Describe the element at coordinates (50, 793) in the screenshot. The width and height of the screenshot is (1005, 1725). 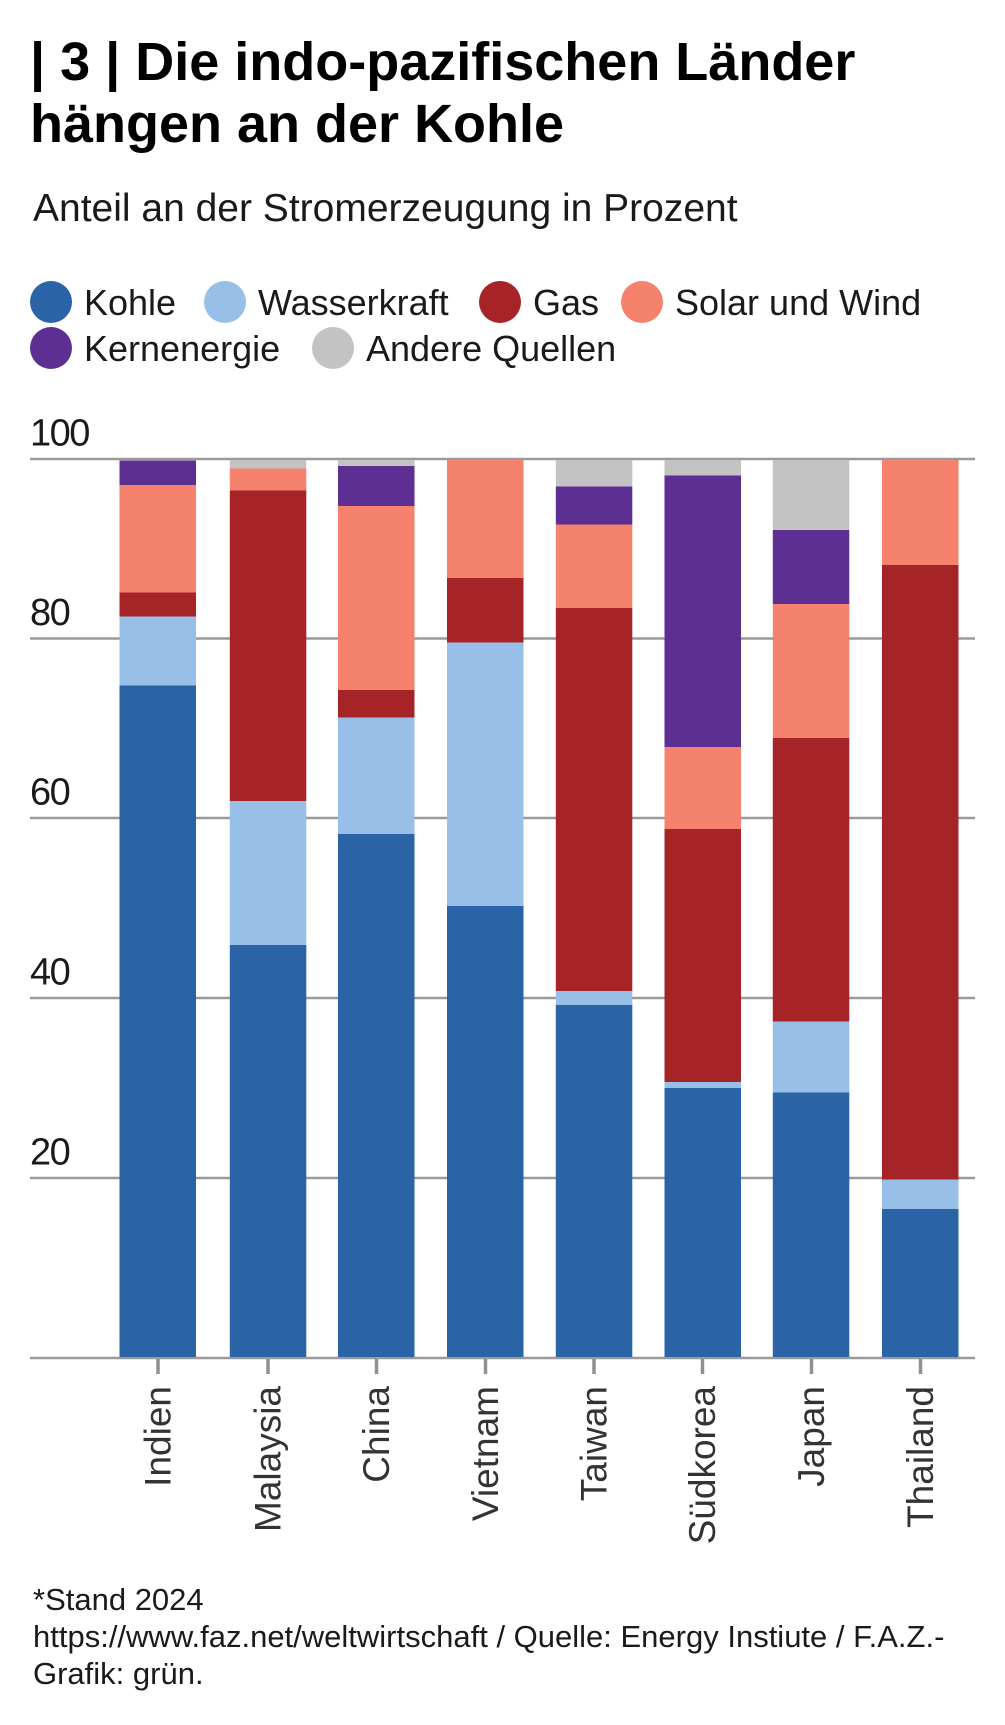
I see `svg-text: 60` at that location.